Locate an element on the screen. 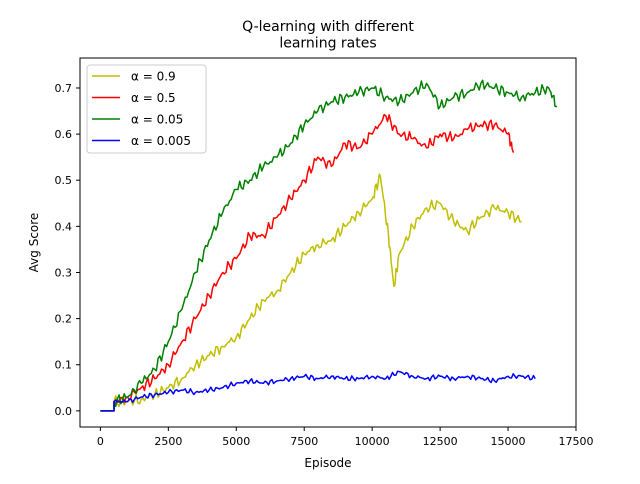 The image size is (640, 484). y-tick-label: 0.7 is located at coordinates (64, 88).